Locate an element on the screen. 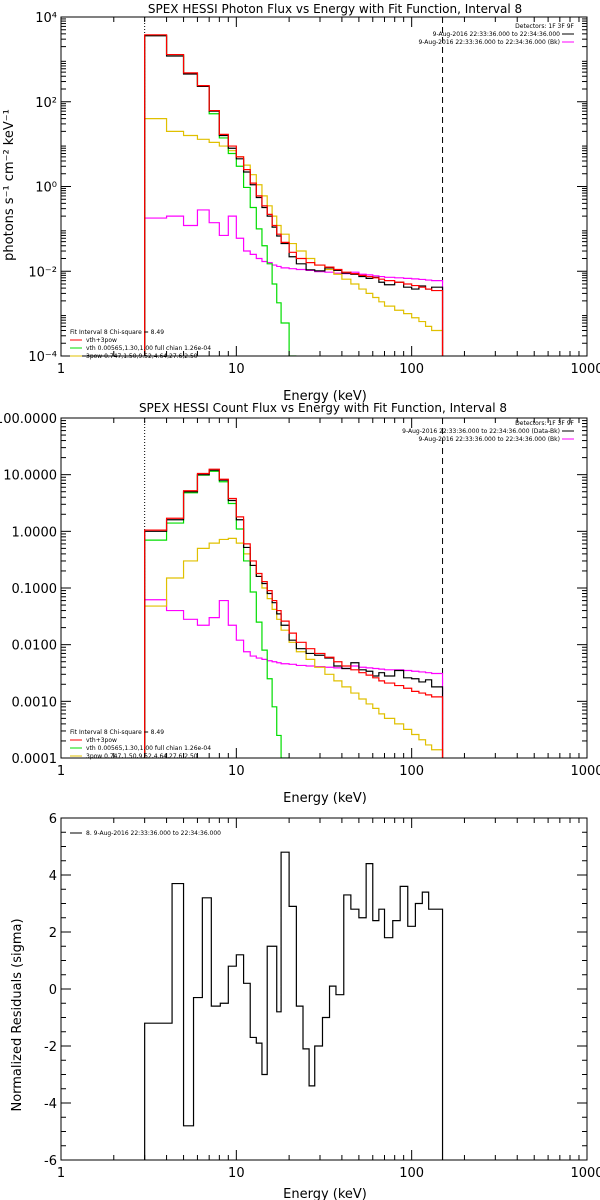  y-tick-label: 10⁴ is located at coordinates (46, 18).